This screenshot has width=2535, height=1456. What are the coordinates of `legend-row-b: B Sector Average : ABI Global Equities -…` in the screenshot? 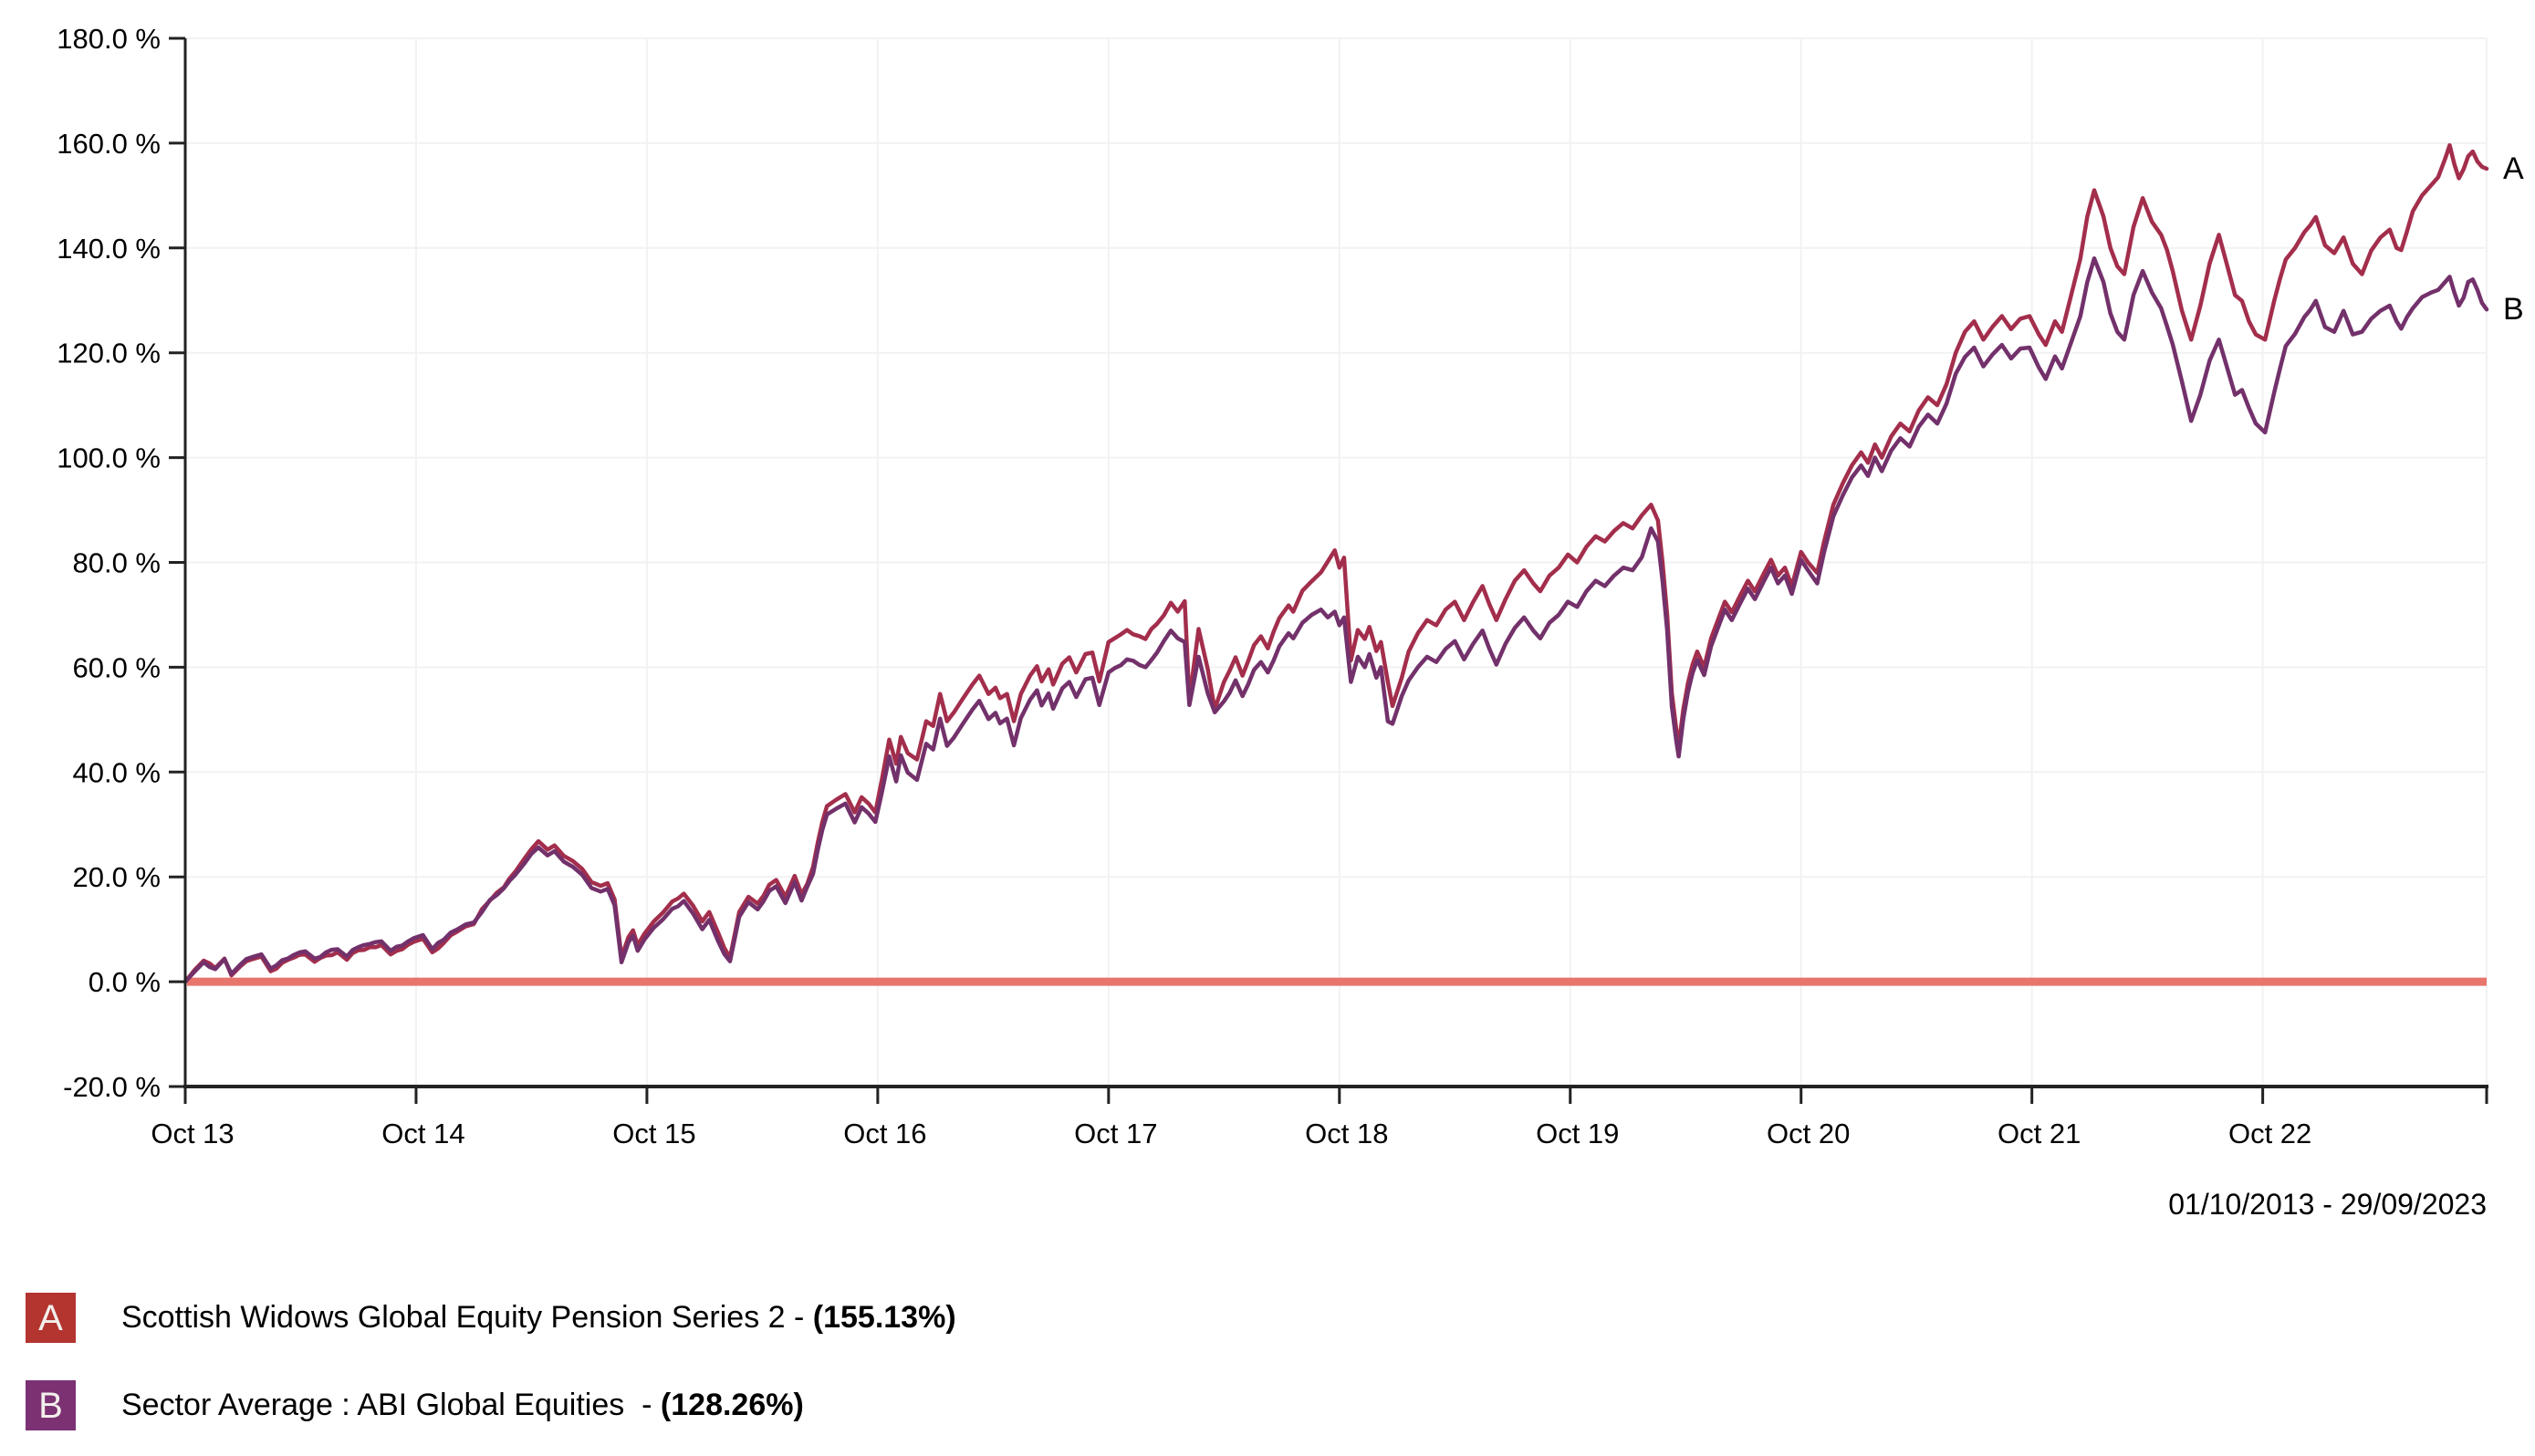 It's located at (415, 1405).